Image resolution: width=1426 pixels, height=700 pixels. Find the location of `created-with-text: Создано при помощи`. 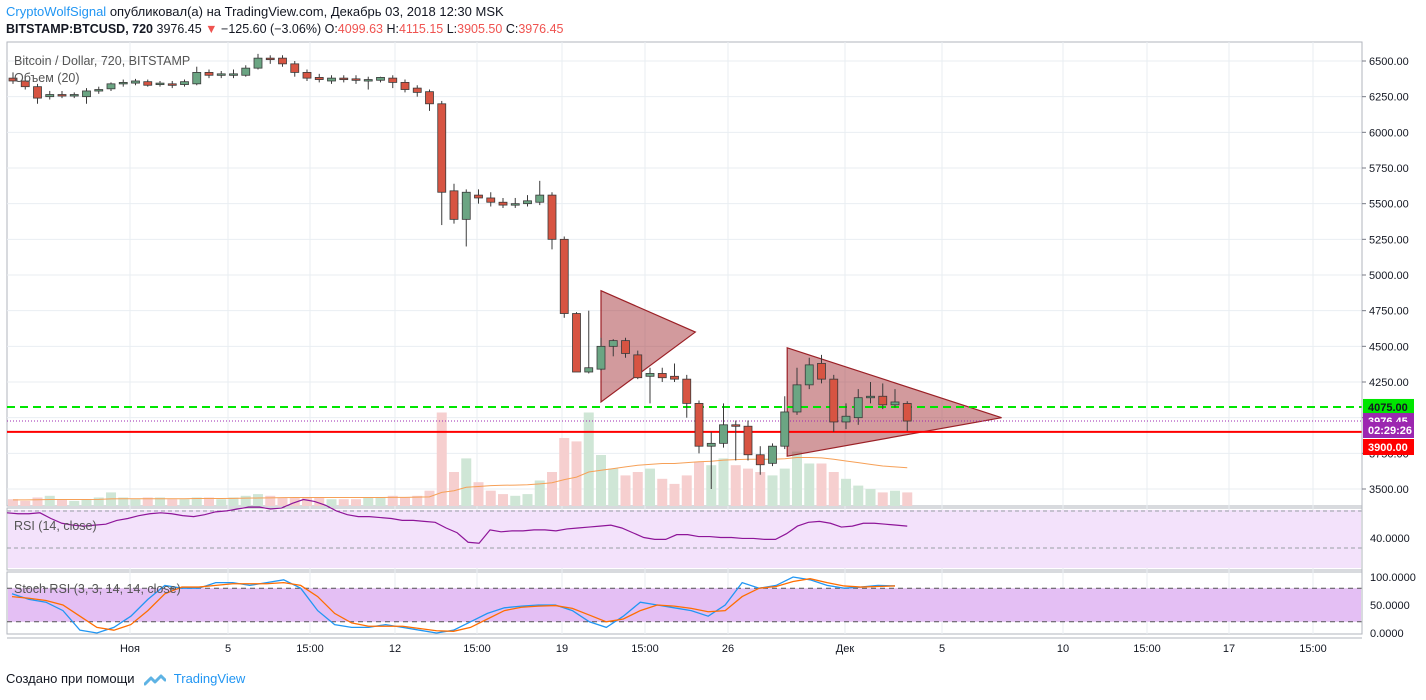

created-with-text: Создано при помощи is located at coordinates (70, 678).